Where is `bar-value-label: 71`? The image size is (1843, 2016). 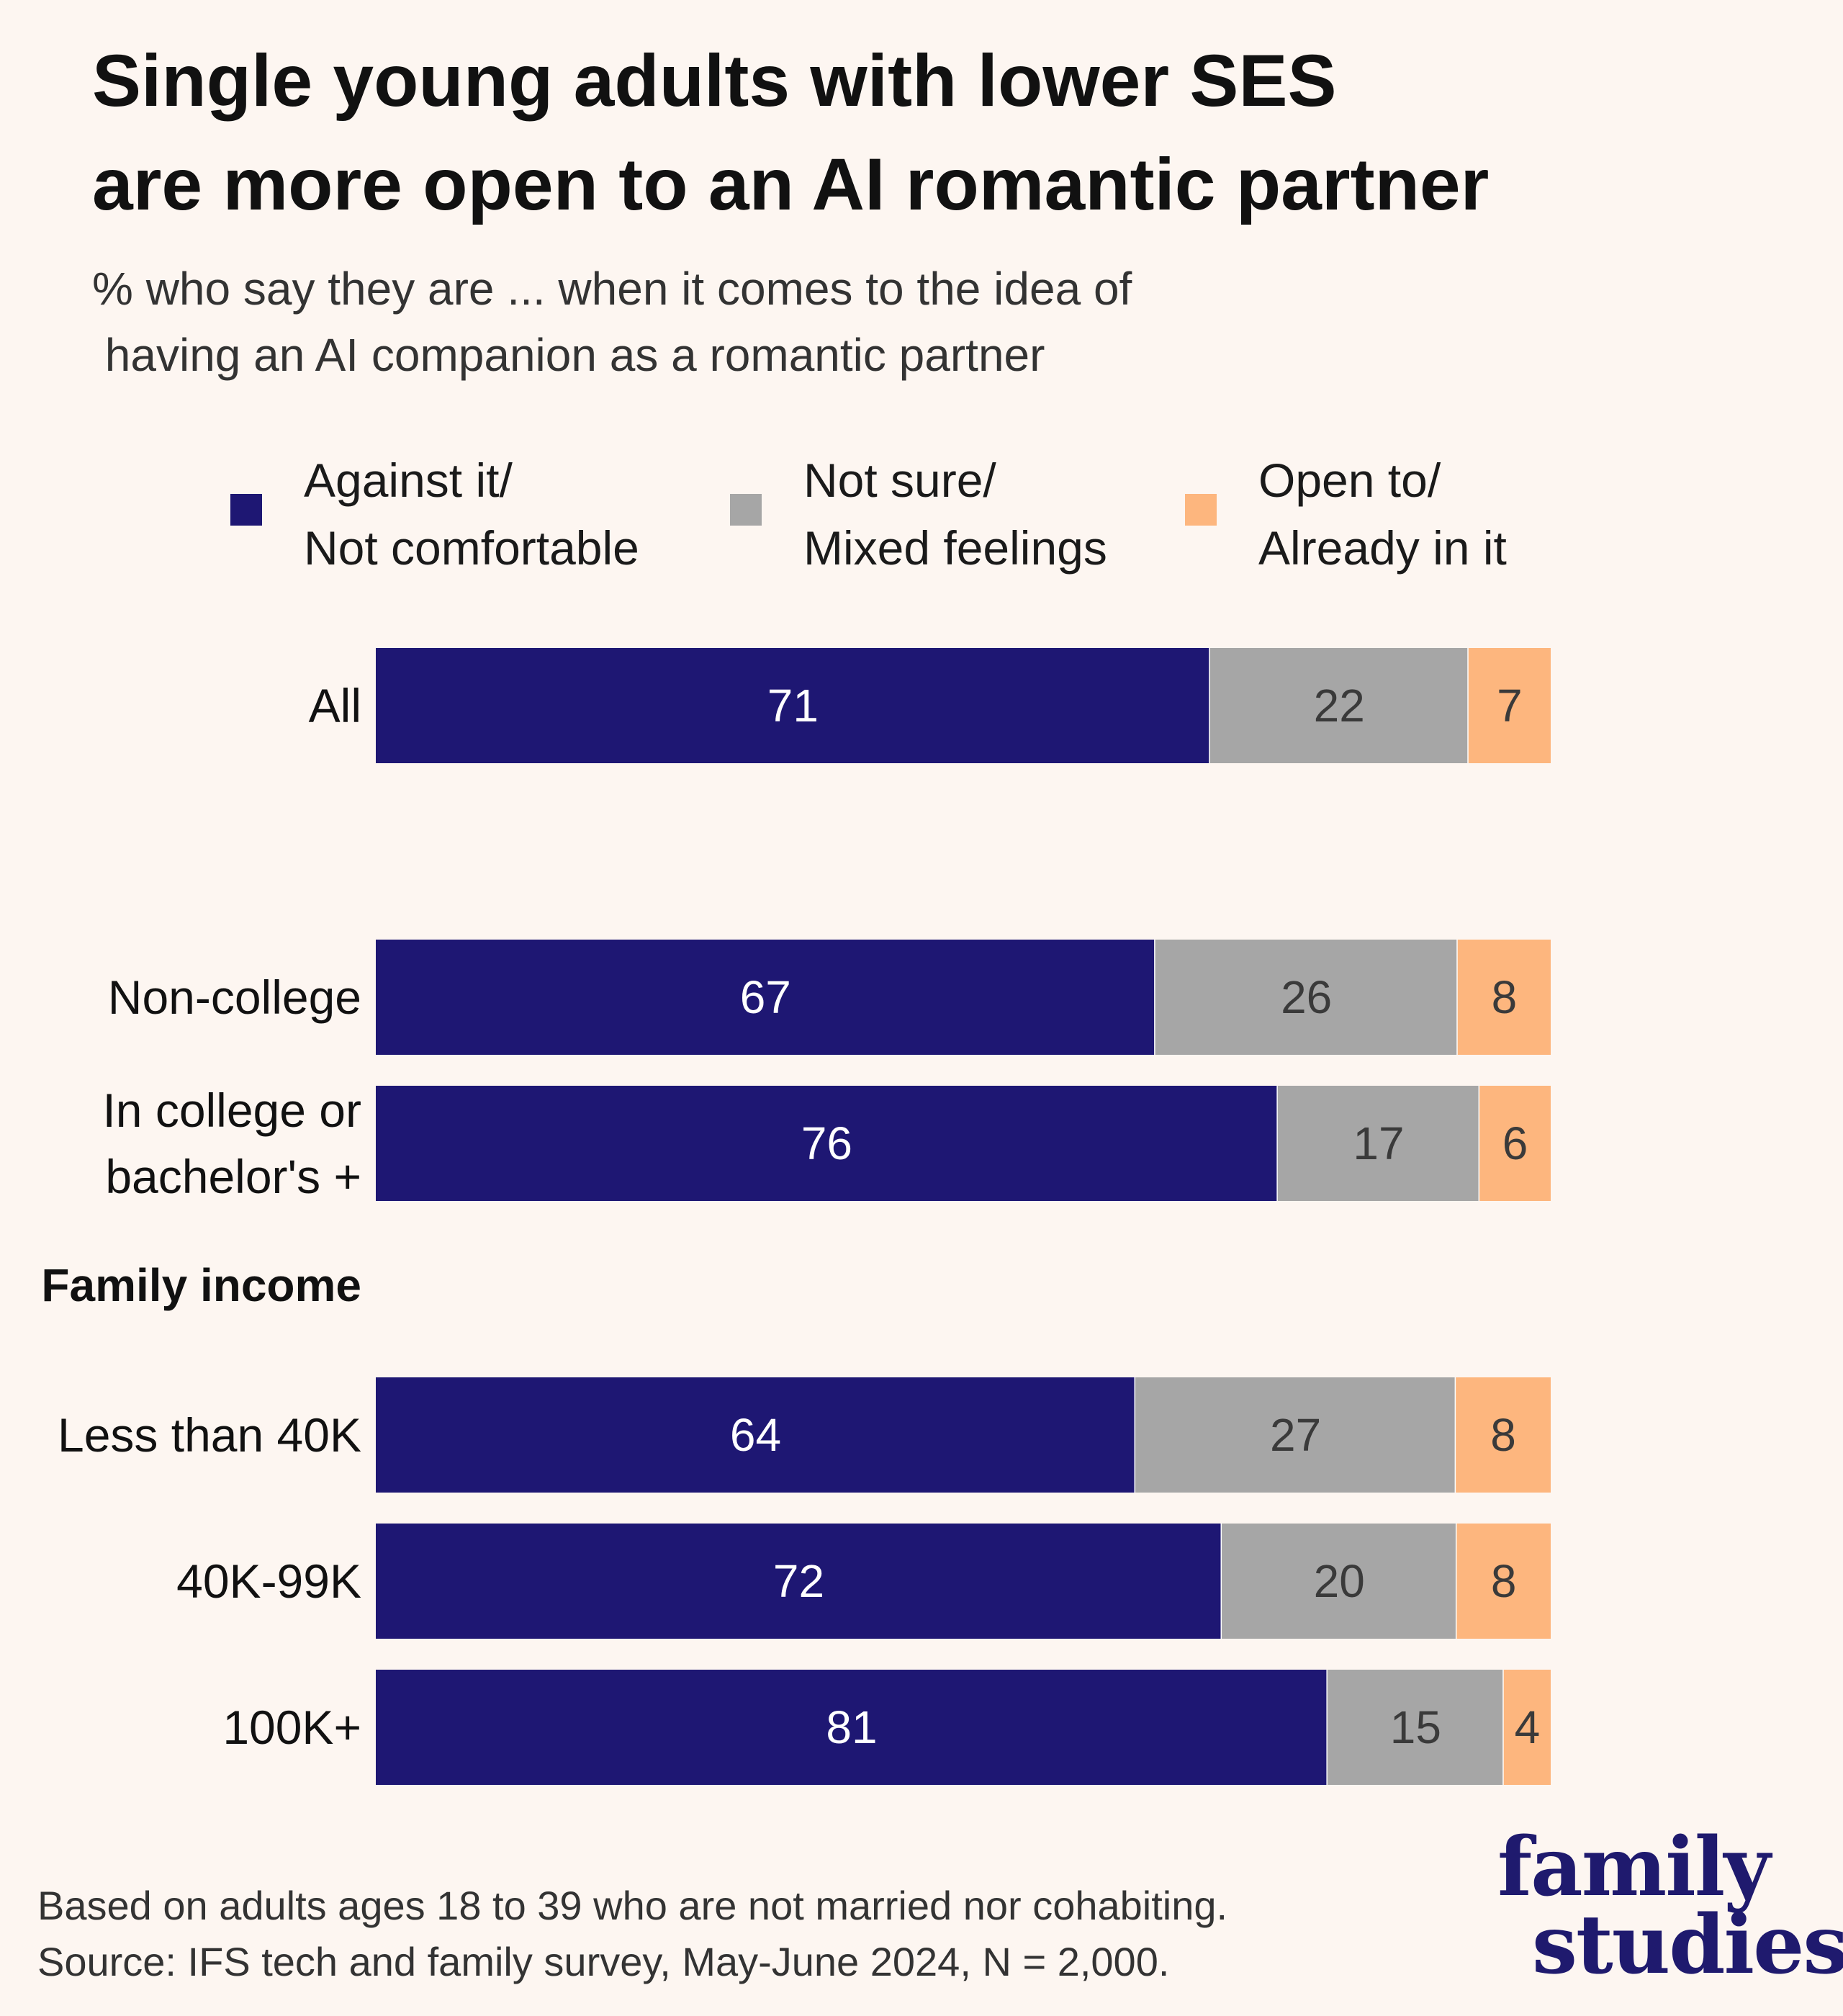
bar-value-label: 71 is located at coordinates (793, 706).